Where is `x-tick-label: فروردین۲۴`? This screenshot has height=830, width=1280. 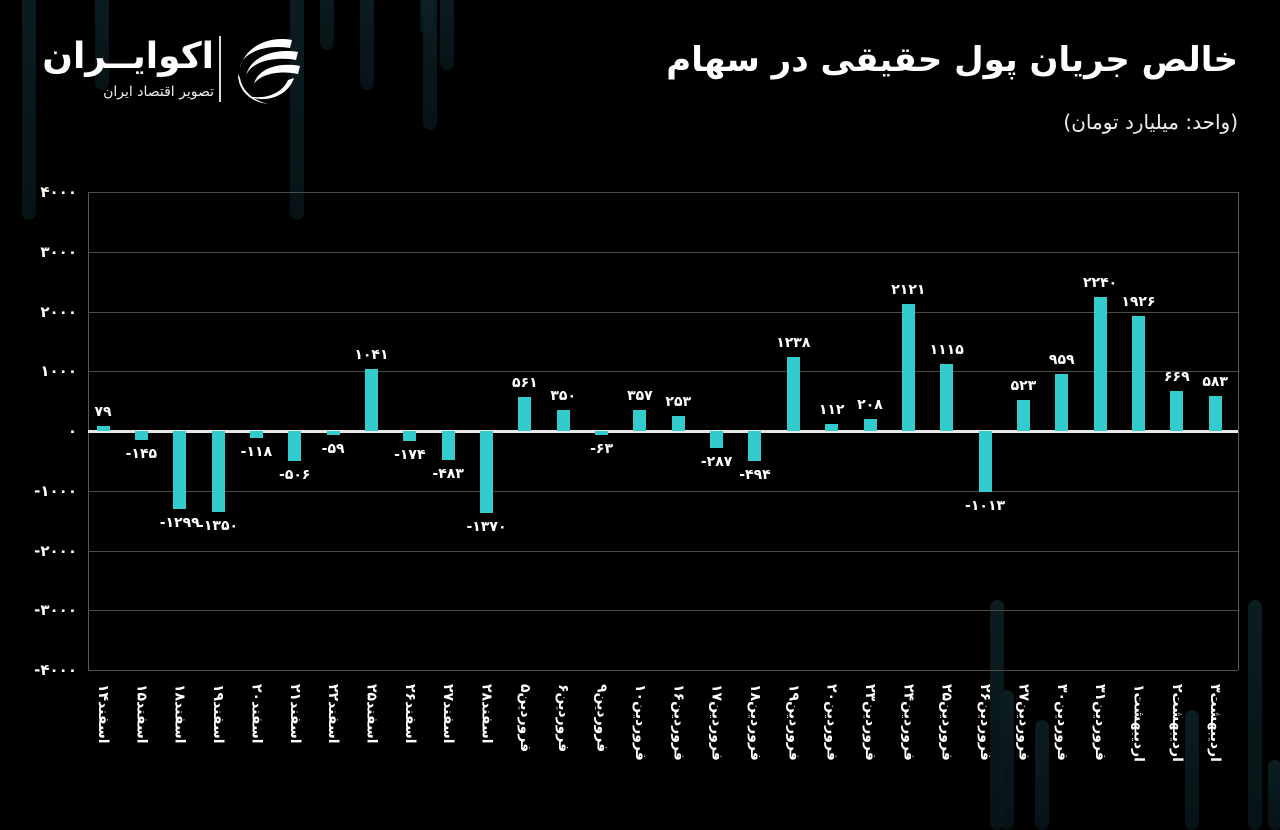 x-tick-label: فروردین۲۴ is located at coordinates (908, 722).